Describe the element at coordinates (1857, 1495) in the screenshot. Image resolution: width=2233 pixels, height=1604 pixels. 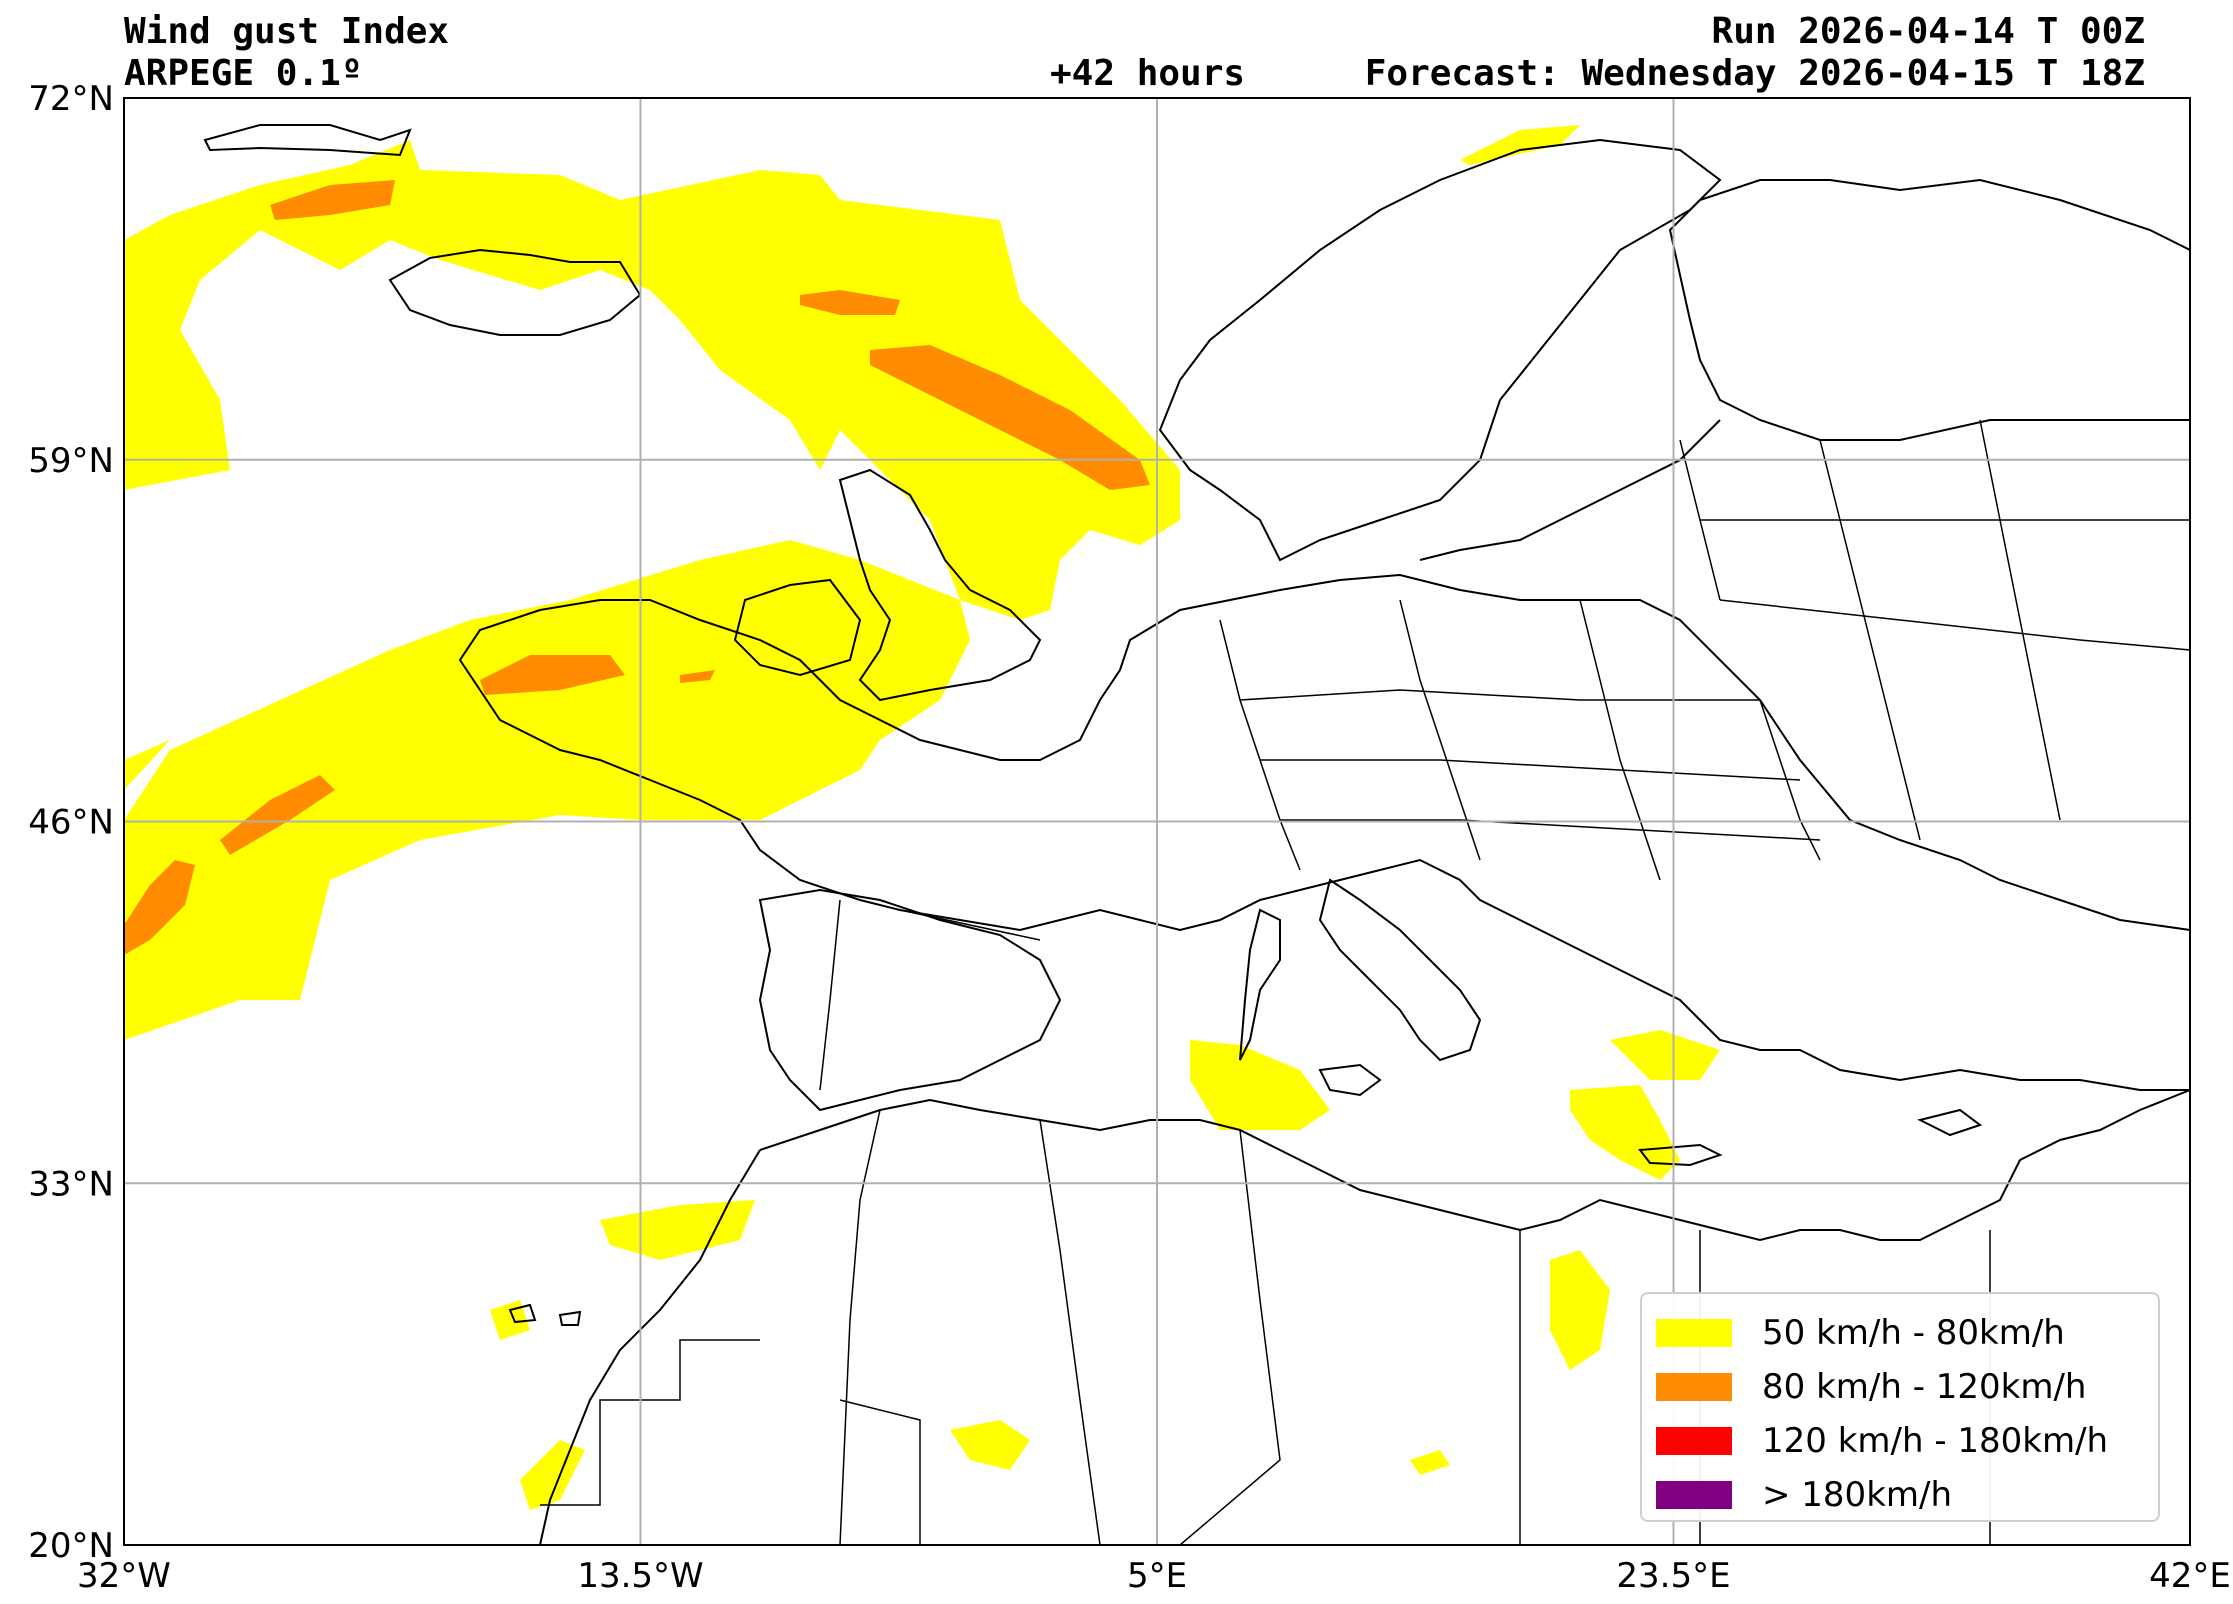
I see `legend-label: > 180km/h` at that location.